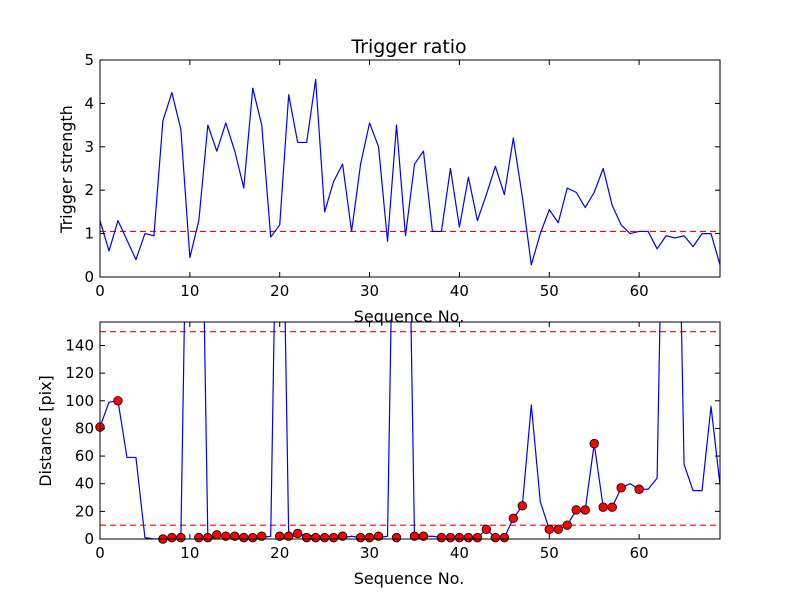 This screenshot has height=600, width=800. Describe the element at coordinates (79, 345) in the screenshot. I see `y-tick-label: 140` at that location.